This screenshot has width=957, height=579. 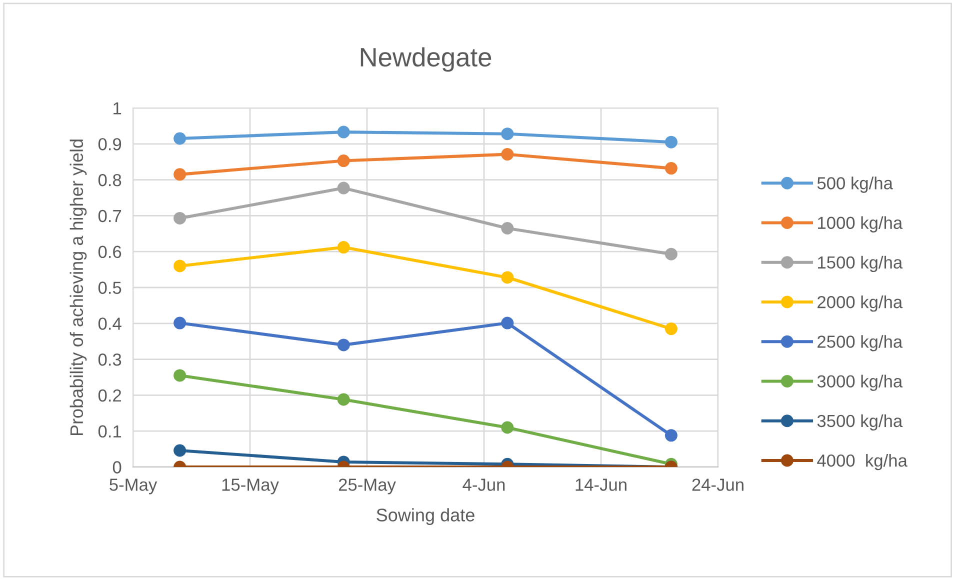 I want to click on y-tick-label: 0.4, so click(x=110, y=324).